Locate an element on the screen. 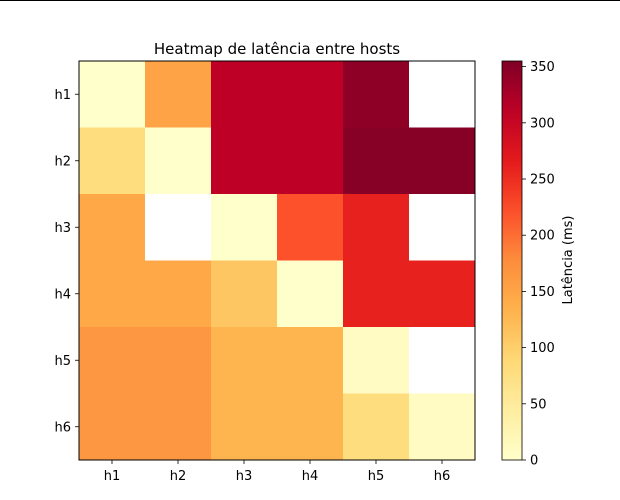 This screenshot has width=620, height=500. heatmap-cell-h5-h1 is located at coordinates (112, 360).